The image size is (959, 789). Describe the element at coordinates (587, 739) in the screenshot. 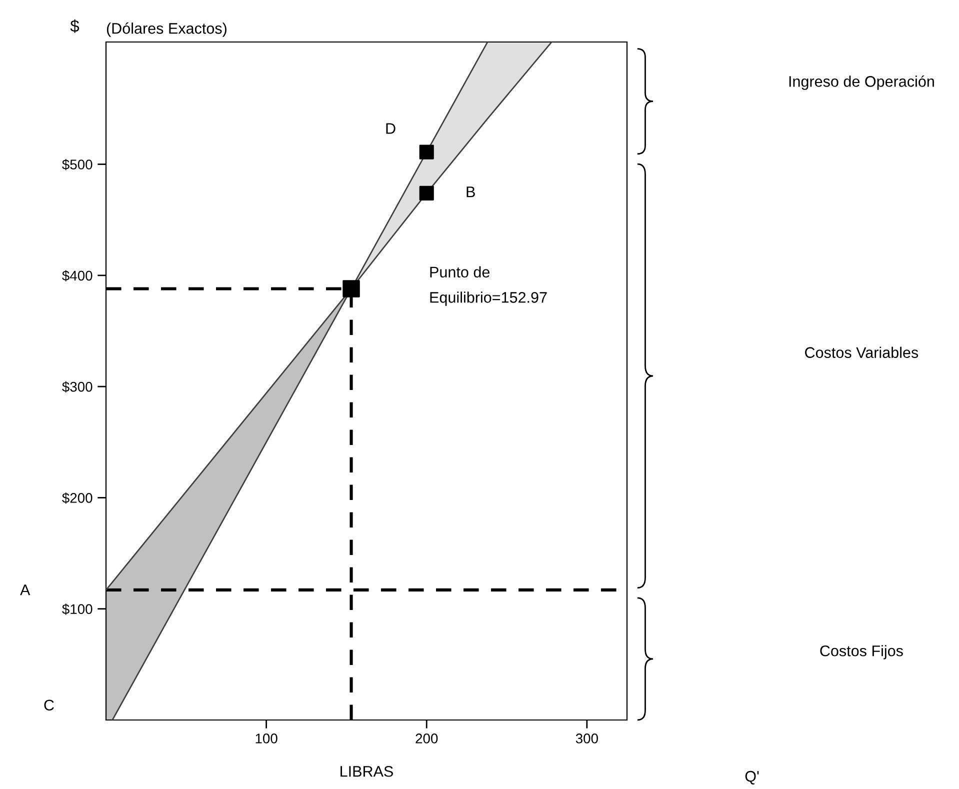

I see `x-tick-label: 300` at that location.